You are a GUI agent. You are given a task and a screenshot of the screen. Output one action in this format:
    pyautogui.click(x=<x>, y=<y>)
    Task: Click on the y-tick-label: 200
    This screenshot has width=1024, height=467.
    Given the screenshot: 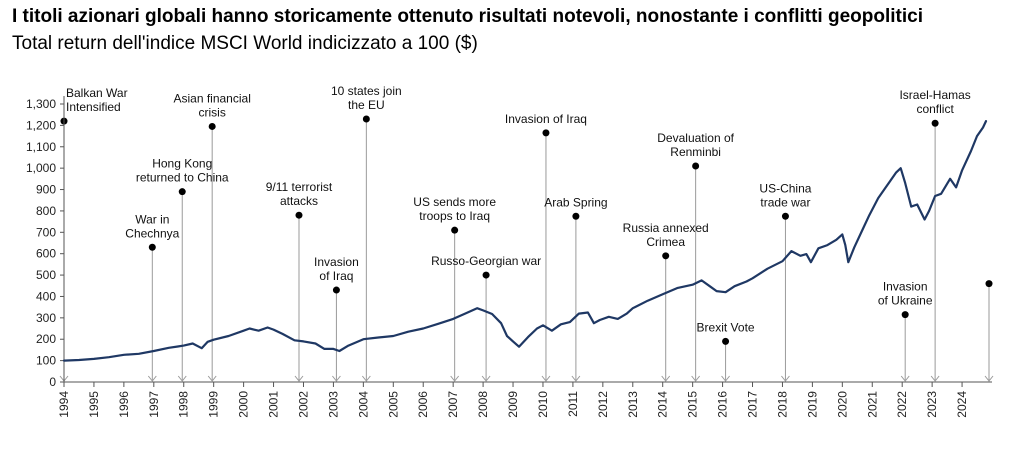 What is the action you would take?
    pyautogui.click(x=46, y=339)
    